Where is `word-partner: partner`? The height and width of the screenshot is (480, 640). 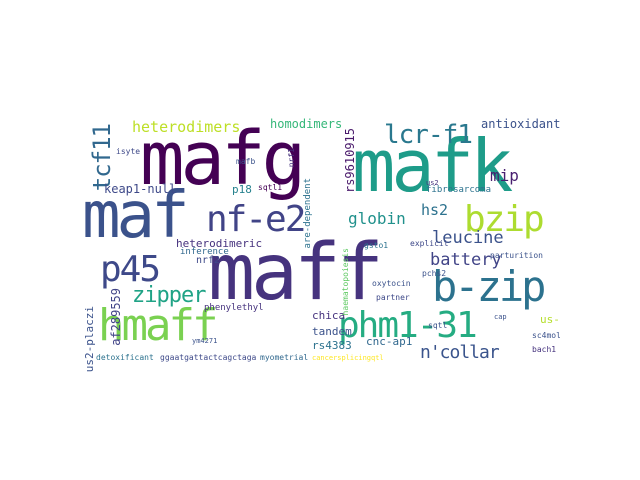 word-partner: partner is located at coordinates (393, 297).